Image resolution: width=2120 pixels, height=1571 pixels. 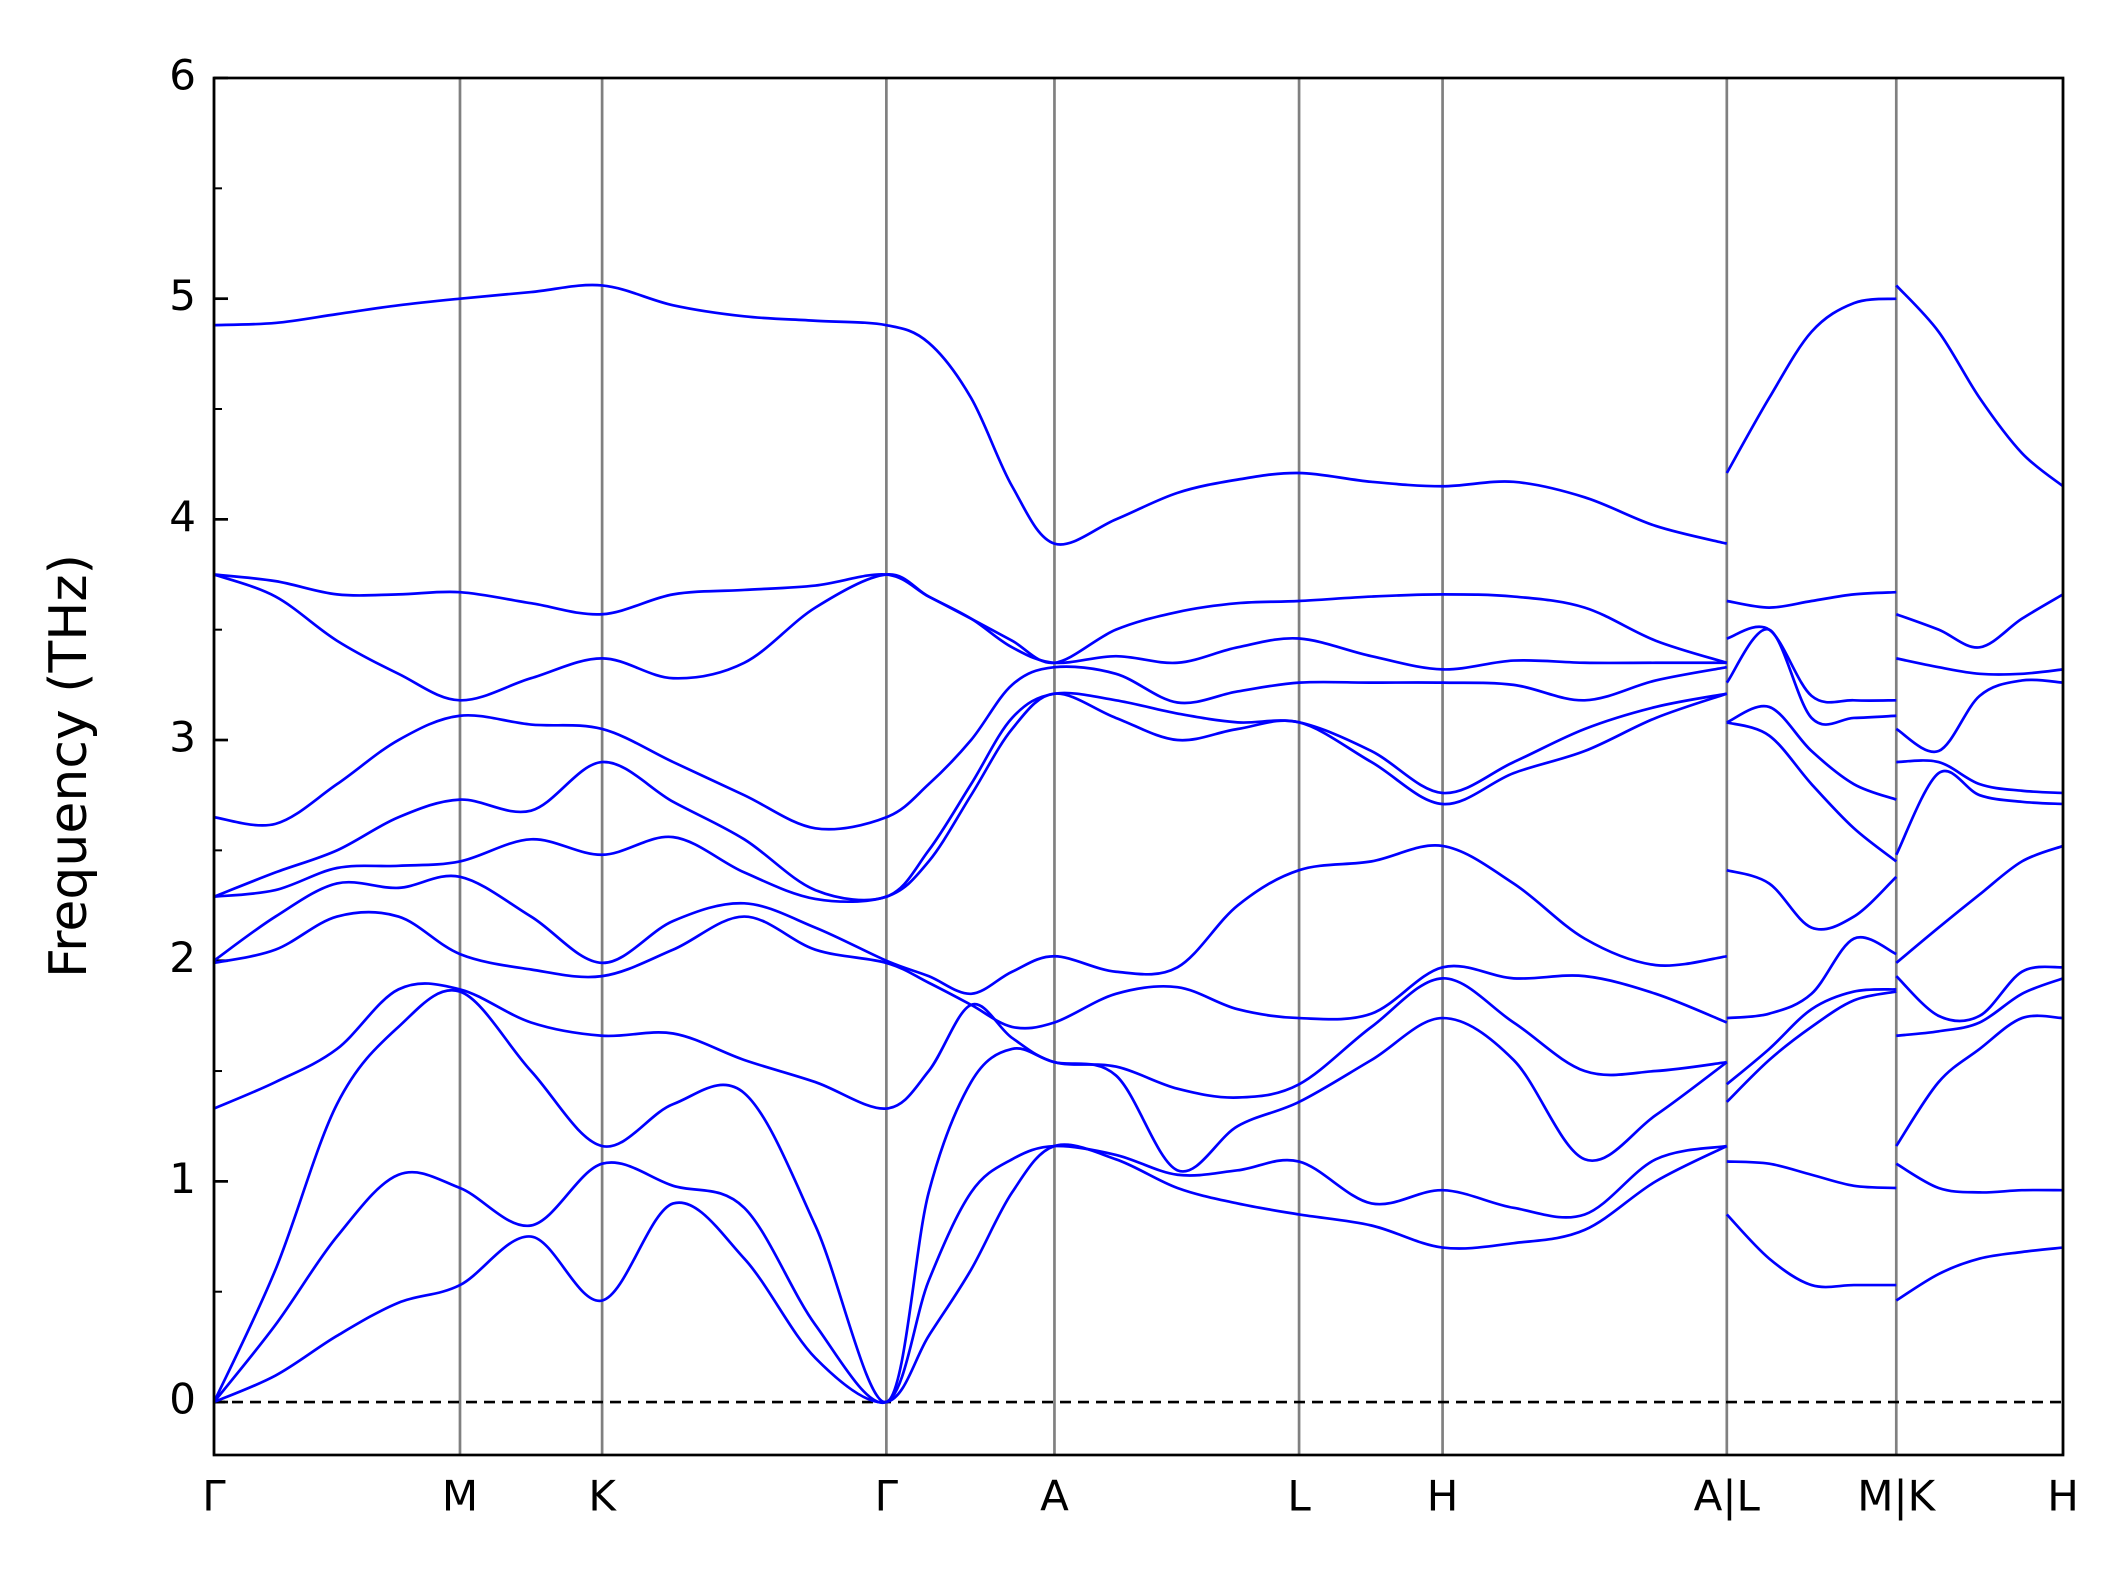 What do you see at coordinates (1896, 1496) in the screenshot?
I see `x-tick-label: M|K` at bounding box center [1896, 1496].